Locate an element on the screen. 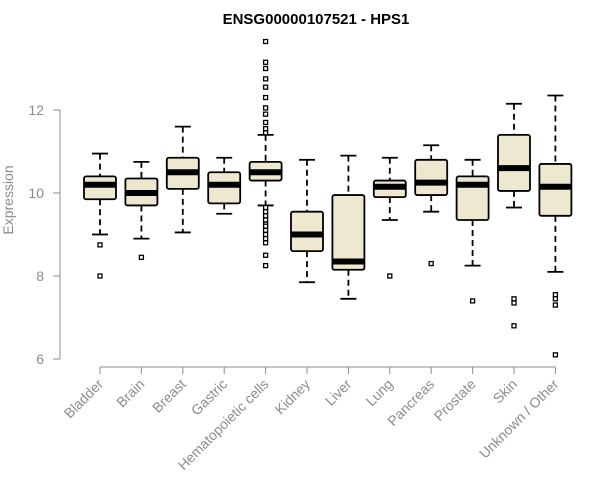 The height and width of the screenshot is (500, 600). y-tick-label: 12 is located at coordinates (36, 110).